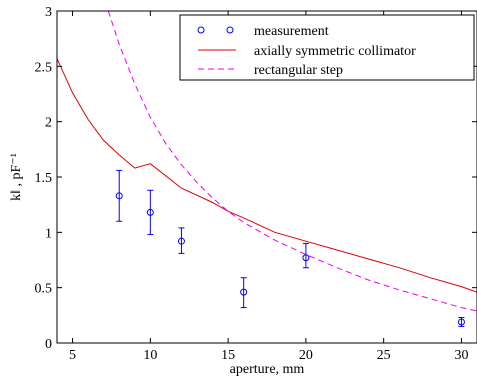 This screenshot has width=477, height=384. What do you see at coordinates (44, 178) in the screenshot?
I see `y-tick-label: 1.5` at bounding box center [44, 178].